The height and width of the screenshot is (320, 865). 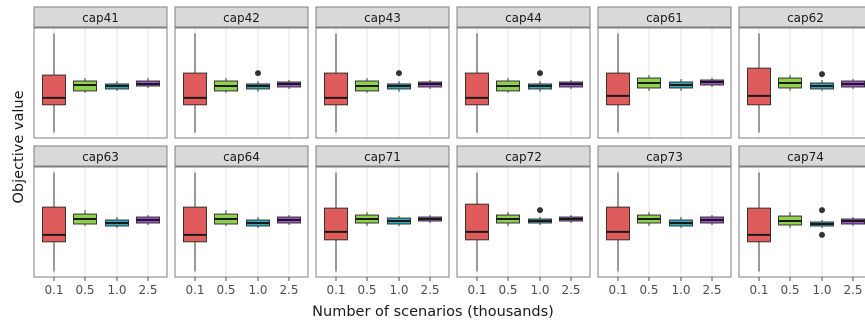 What do you see at coordinates (664, 221) in the screenshot?
I see `panel-cap73: cap73 0.1 0.5 1.0 2.5` at bounding box center [664, 221].